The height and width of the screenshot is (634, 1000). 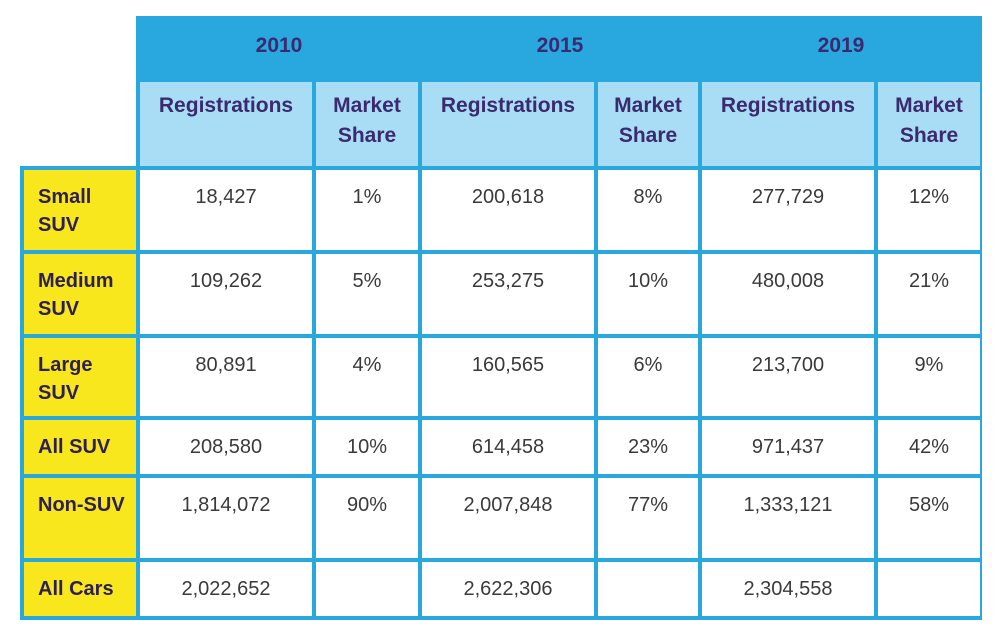 I want to click on table-cell: 253,275, so click(x=508, y=294).